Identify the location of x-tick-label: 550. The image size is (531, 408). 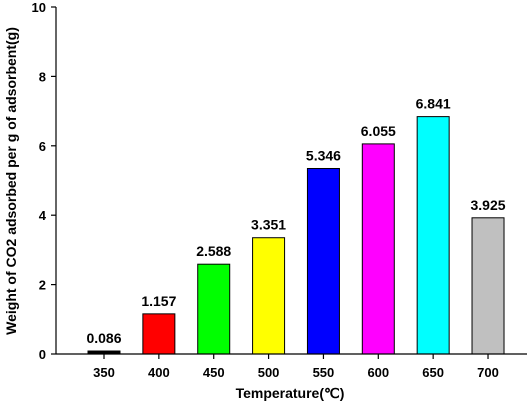
(324, 372).